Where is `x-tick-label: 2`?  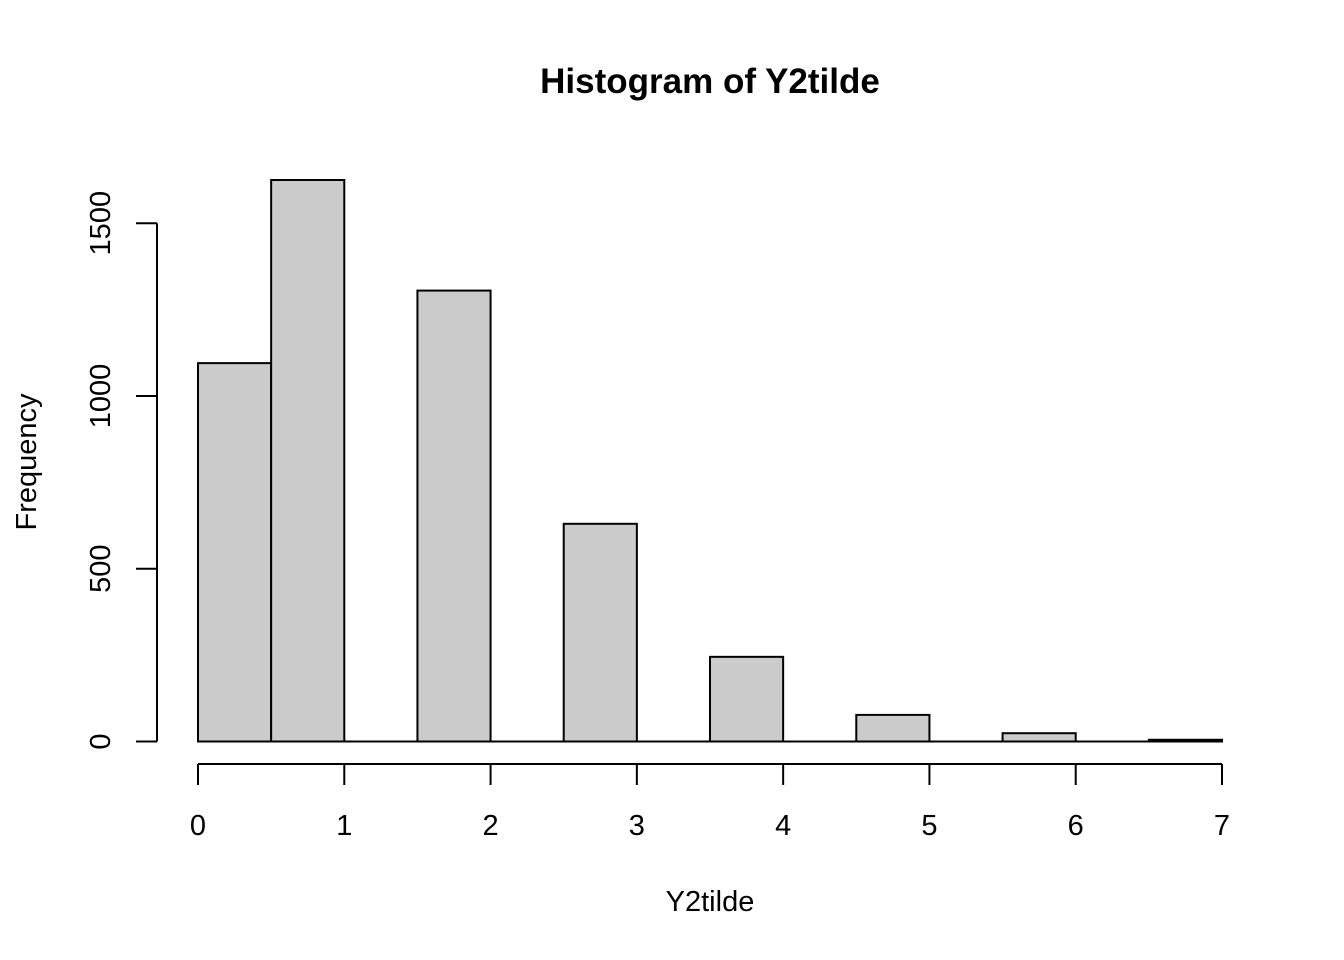
x-tick-label: 2 is located at coordinates (491, 826).